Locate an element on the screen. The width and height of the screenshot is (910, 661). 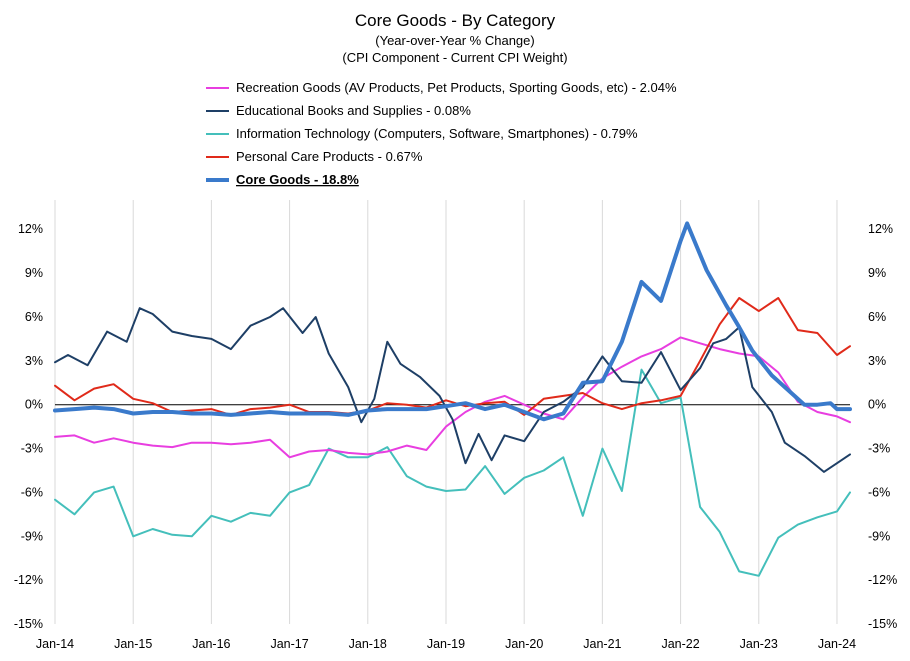
y-tick-label-left: 12% is located at coordinates (30, 229).